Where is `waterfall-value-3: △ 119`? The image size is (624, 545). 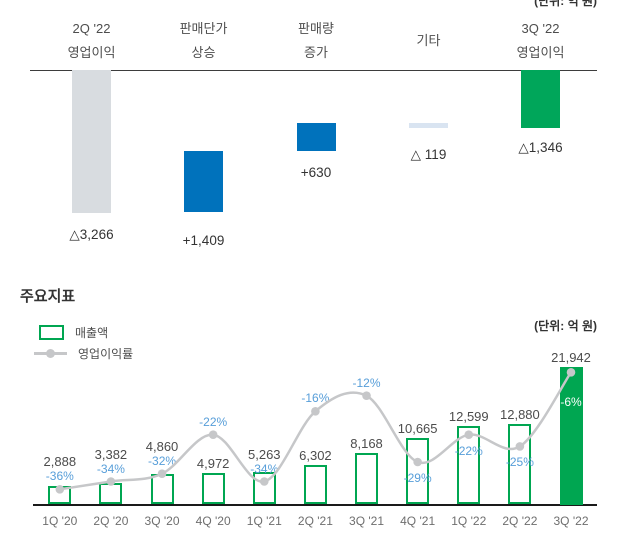
waterfall-value-3: △ 119 is located at coordinates (428, 155).